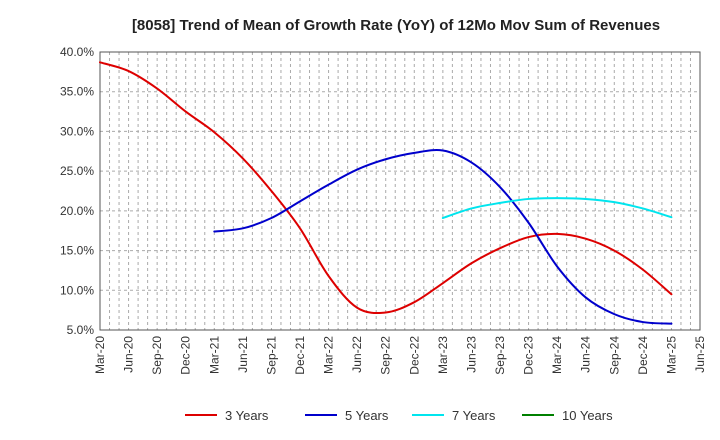 This screenshot has width=720, height=440. I want to click on y-tick-label: 20.0%, so click(77, 211).